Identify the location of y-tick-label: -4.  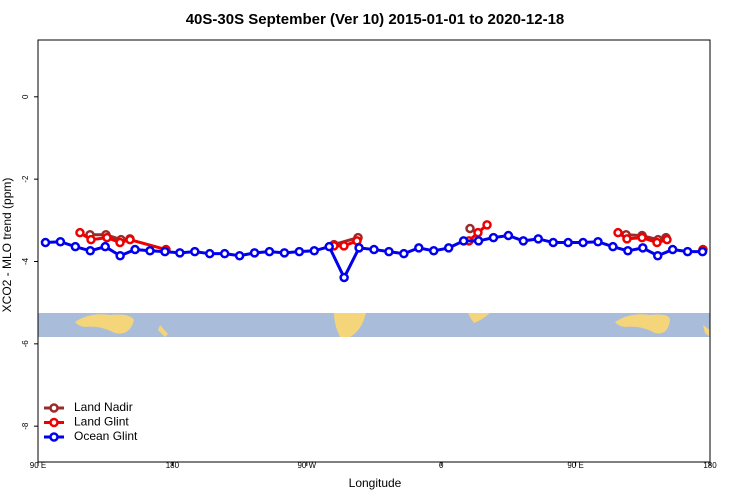
(25, 261).